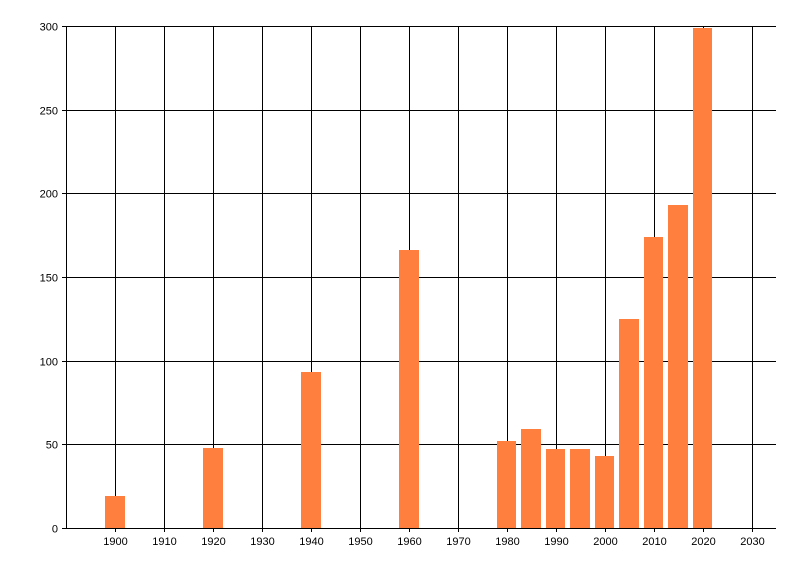 The image size is (800, 576). What do you see at coordinates (580, 488) in the screenshot?
I see `bar-1995` at bounding box center [580, 488].